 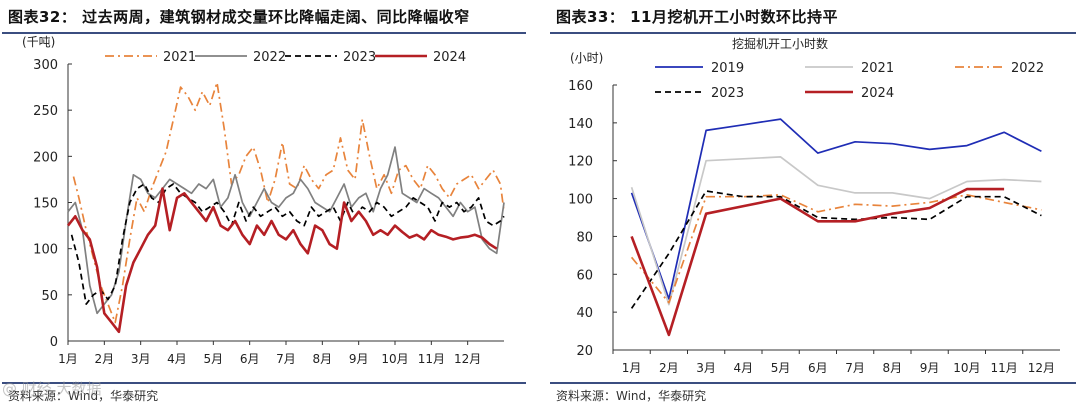 I want to click on right-x-tick-label: 6月, so click(x=818, y=368).